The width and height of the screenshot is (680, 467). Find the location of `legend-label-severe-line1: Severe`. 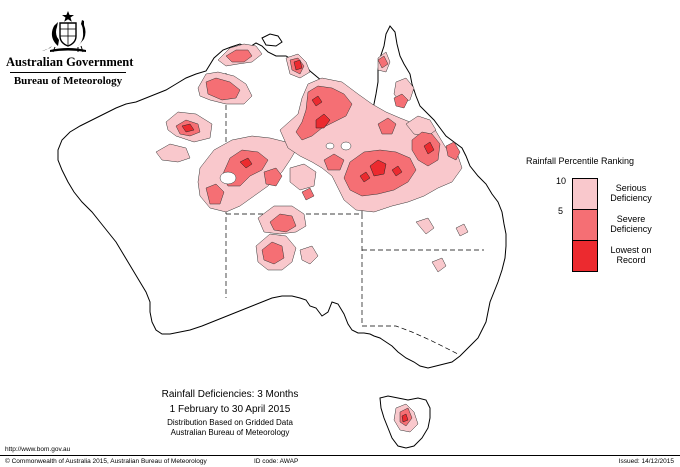

legend-label-severe-line1: Severe is located at coordinates (631, 219).